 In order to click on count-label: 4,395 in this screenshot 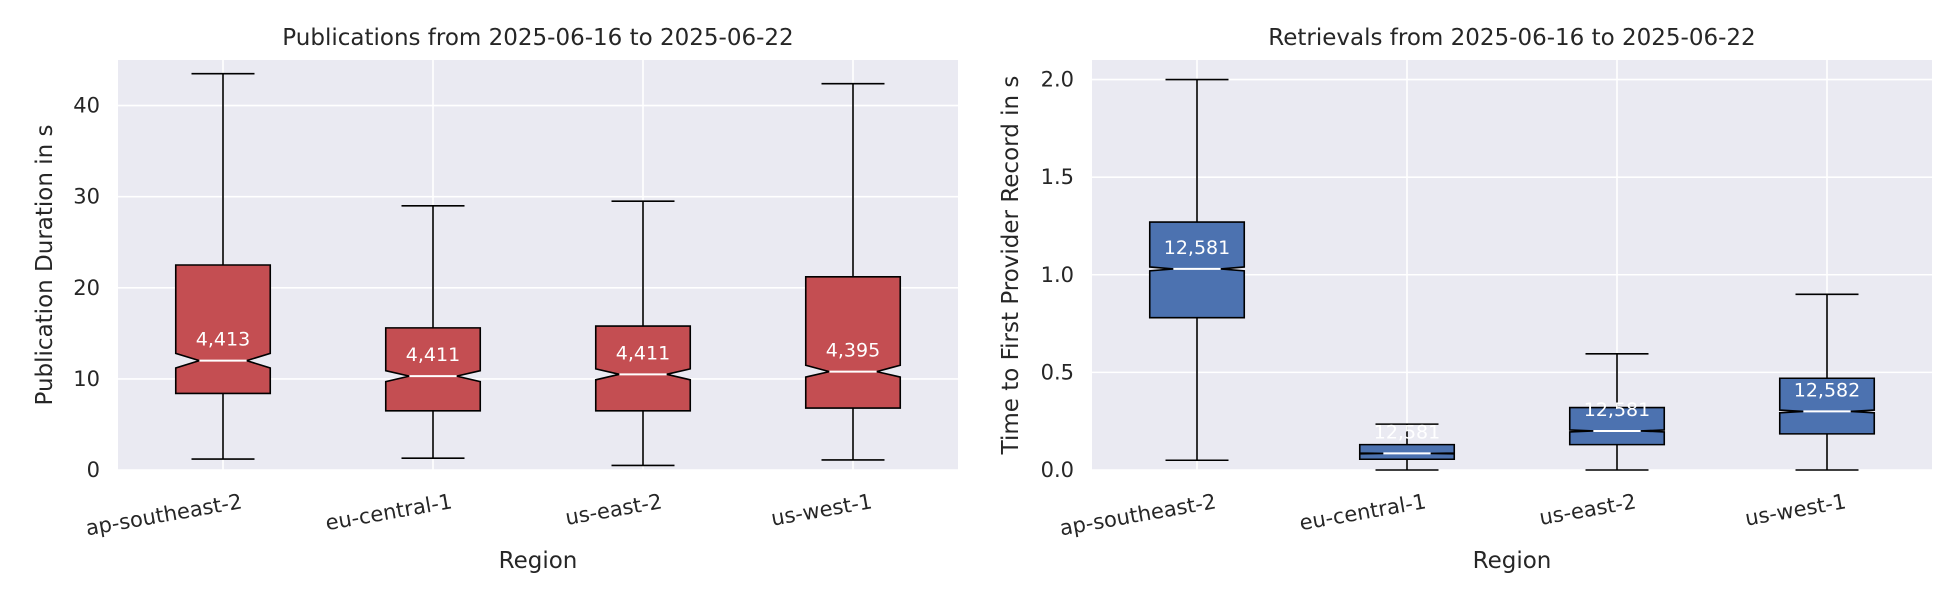, I will do `click(853, 351)`.